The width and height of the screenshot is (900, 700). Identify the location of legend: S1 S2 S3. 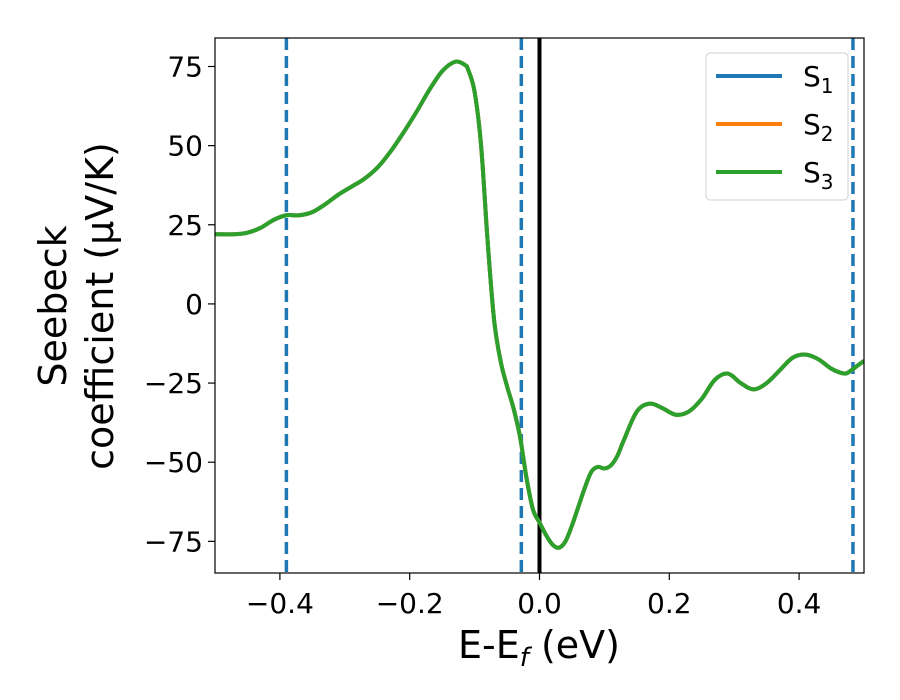
(777, 126).